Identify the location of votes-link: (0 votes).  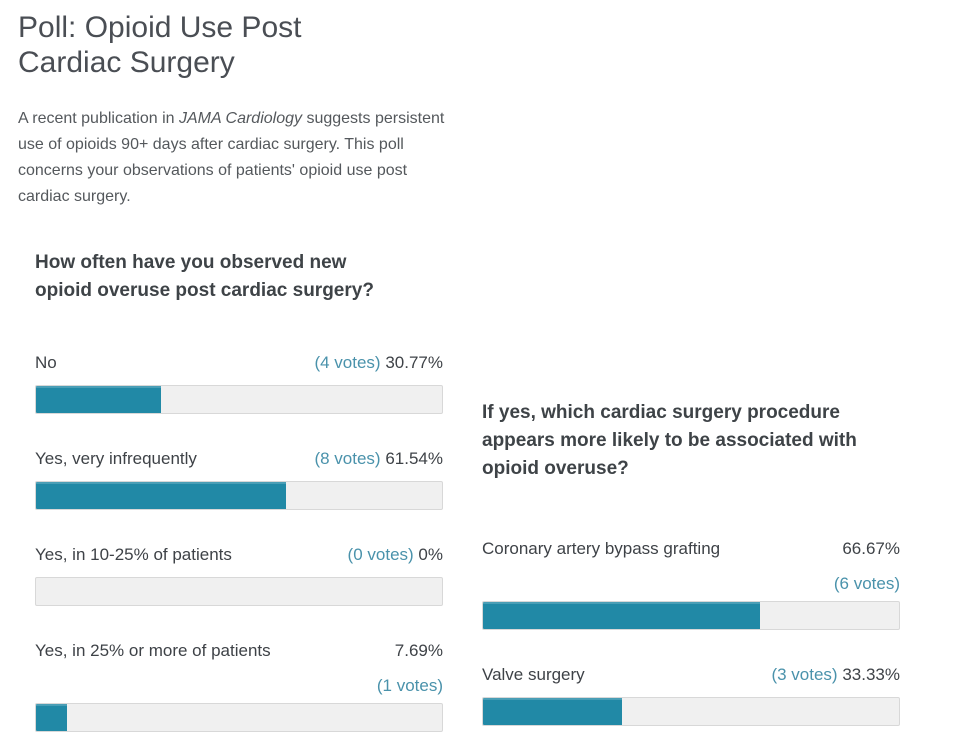
(380, 554).